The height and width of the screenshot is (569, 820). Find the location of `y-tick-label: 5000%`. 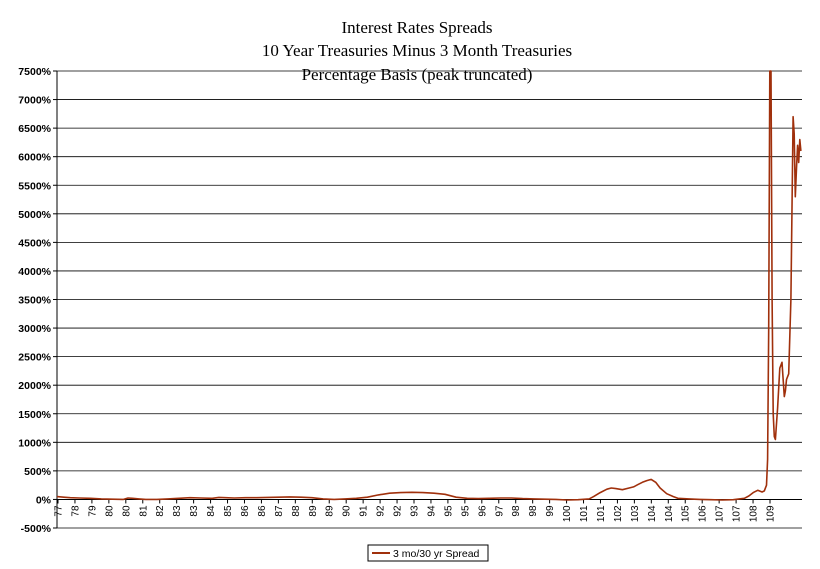

y-tick-label: 5000% is located at coordinates (34, 215).